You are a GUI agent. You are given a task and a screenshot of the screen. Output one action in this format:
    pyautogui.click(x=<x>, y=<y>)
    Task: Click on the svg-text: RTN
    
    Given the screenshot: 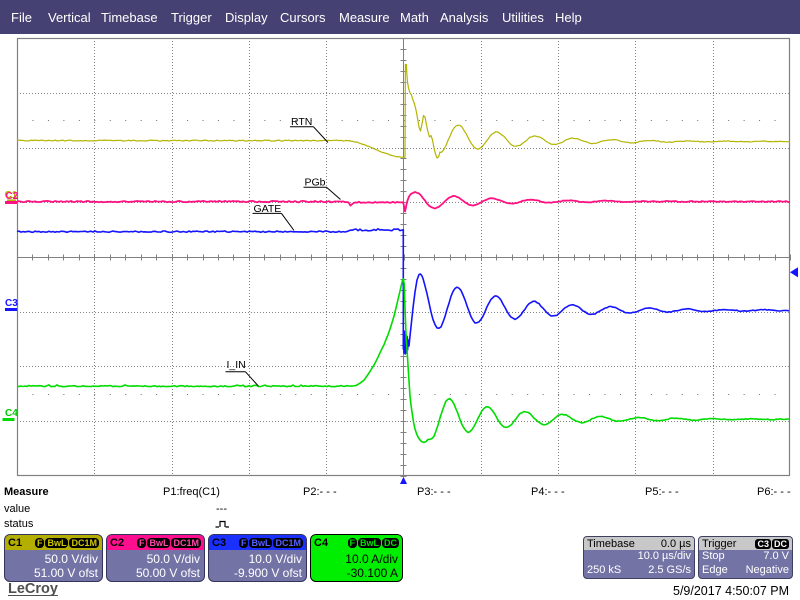 What is the action you would take?
    pyautogui.click(x=301, y=122)
    